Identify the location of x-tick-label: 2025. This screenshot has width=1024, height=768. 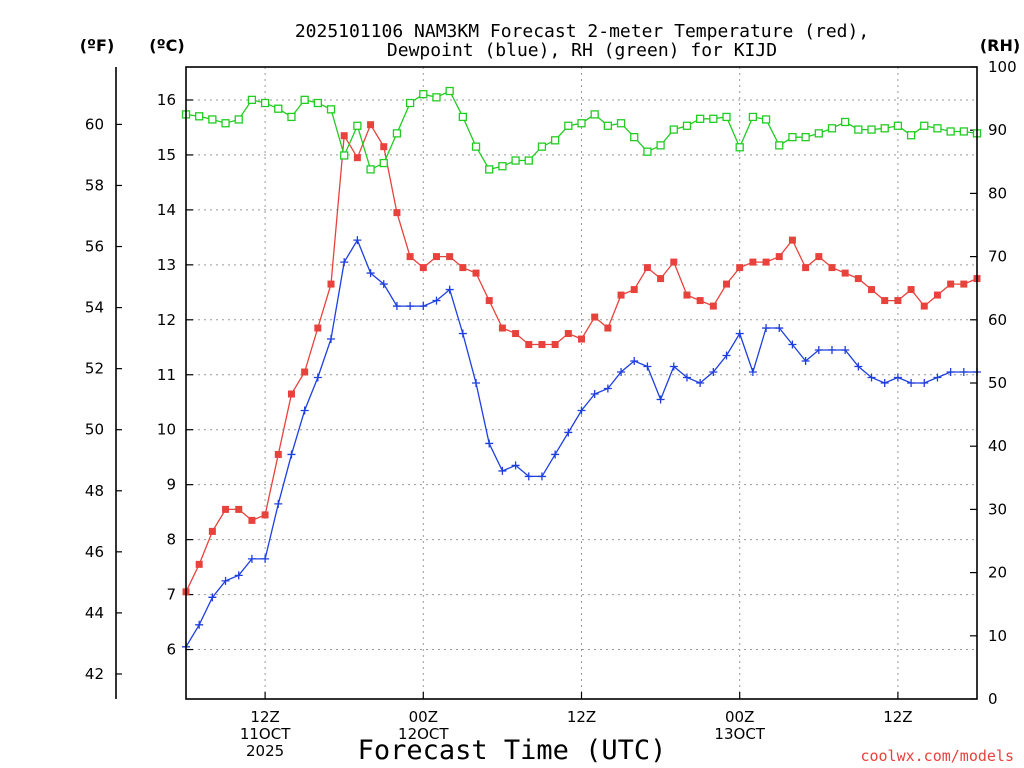
(265, 751).